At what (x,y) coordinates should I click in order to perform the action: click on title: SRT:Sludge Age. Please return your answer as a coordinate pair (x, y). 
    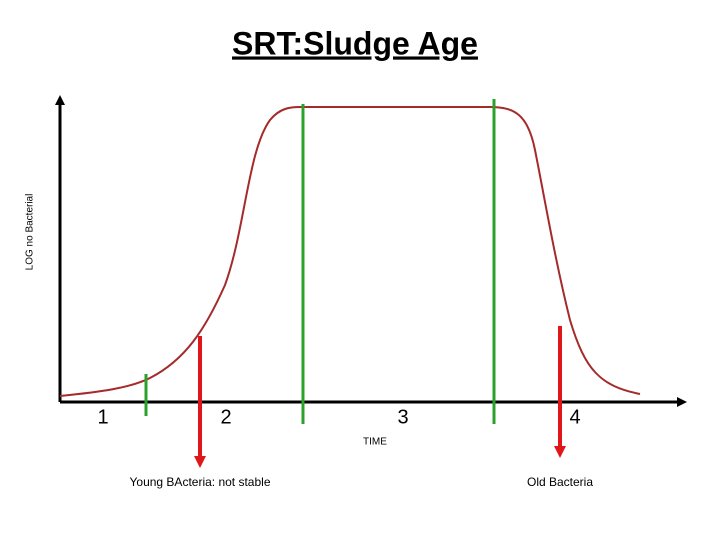
    Looking at the image, I should click on (355, 43).